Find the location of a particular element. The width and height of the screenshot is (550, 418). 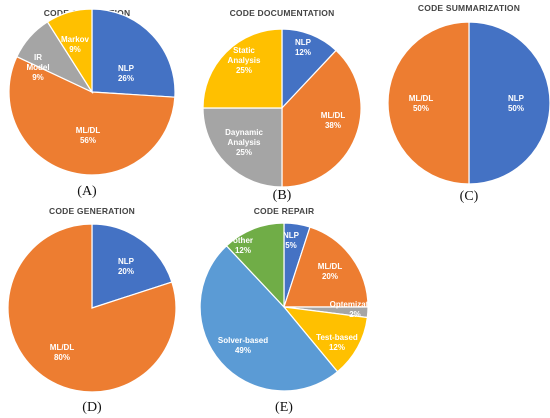

slice-label-solver-based: Solver-based 49% is located at coordinates (243, 345).